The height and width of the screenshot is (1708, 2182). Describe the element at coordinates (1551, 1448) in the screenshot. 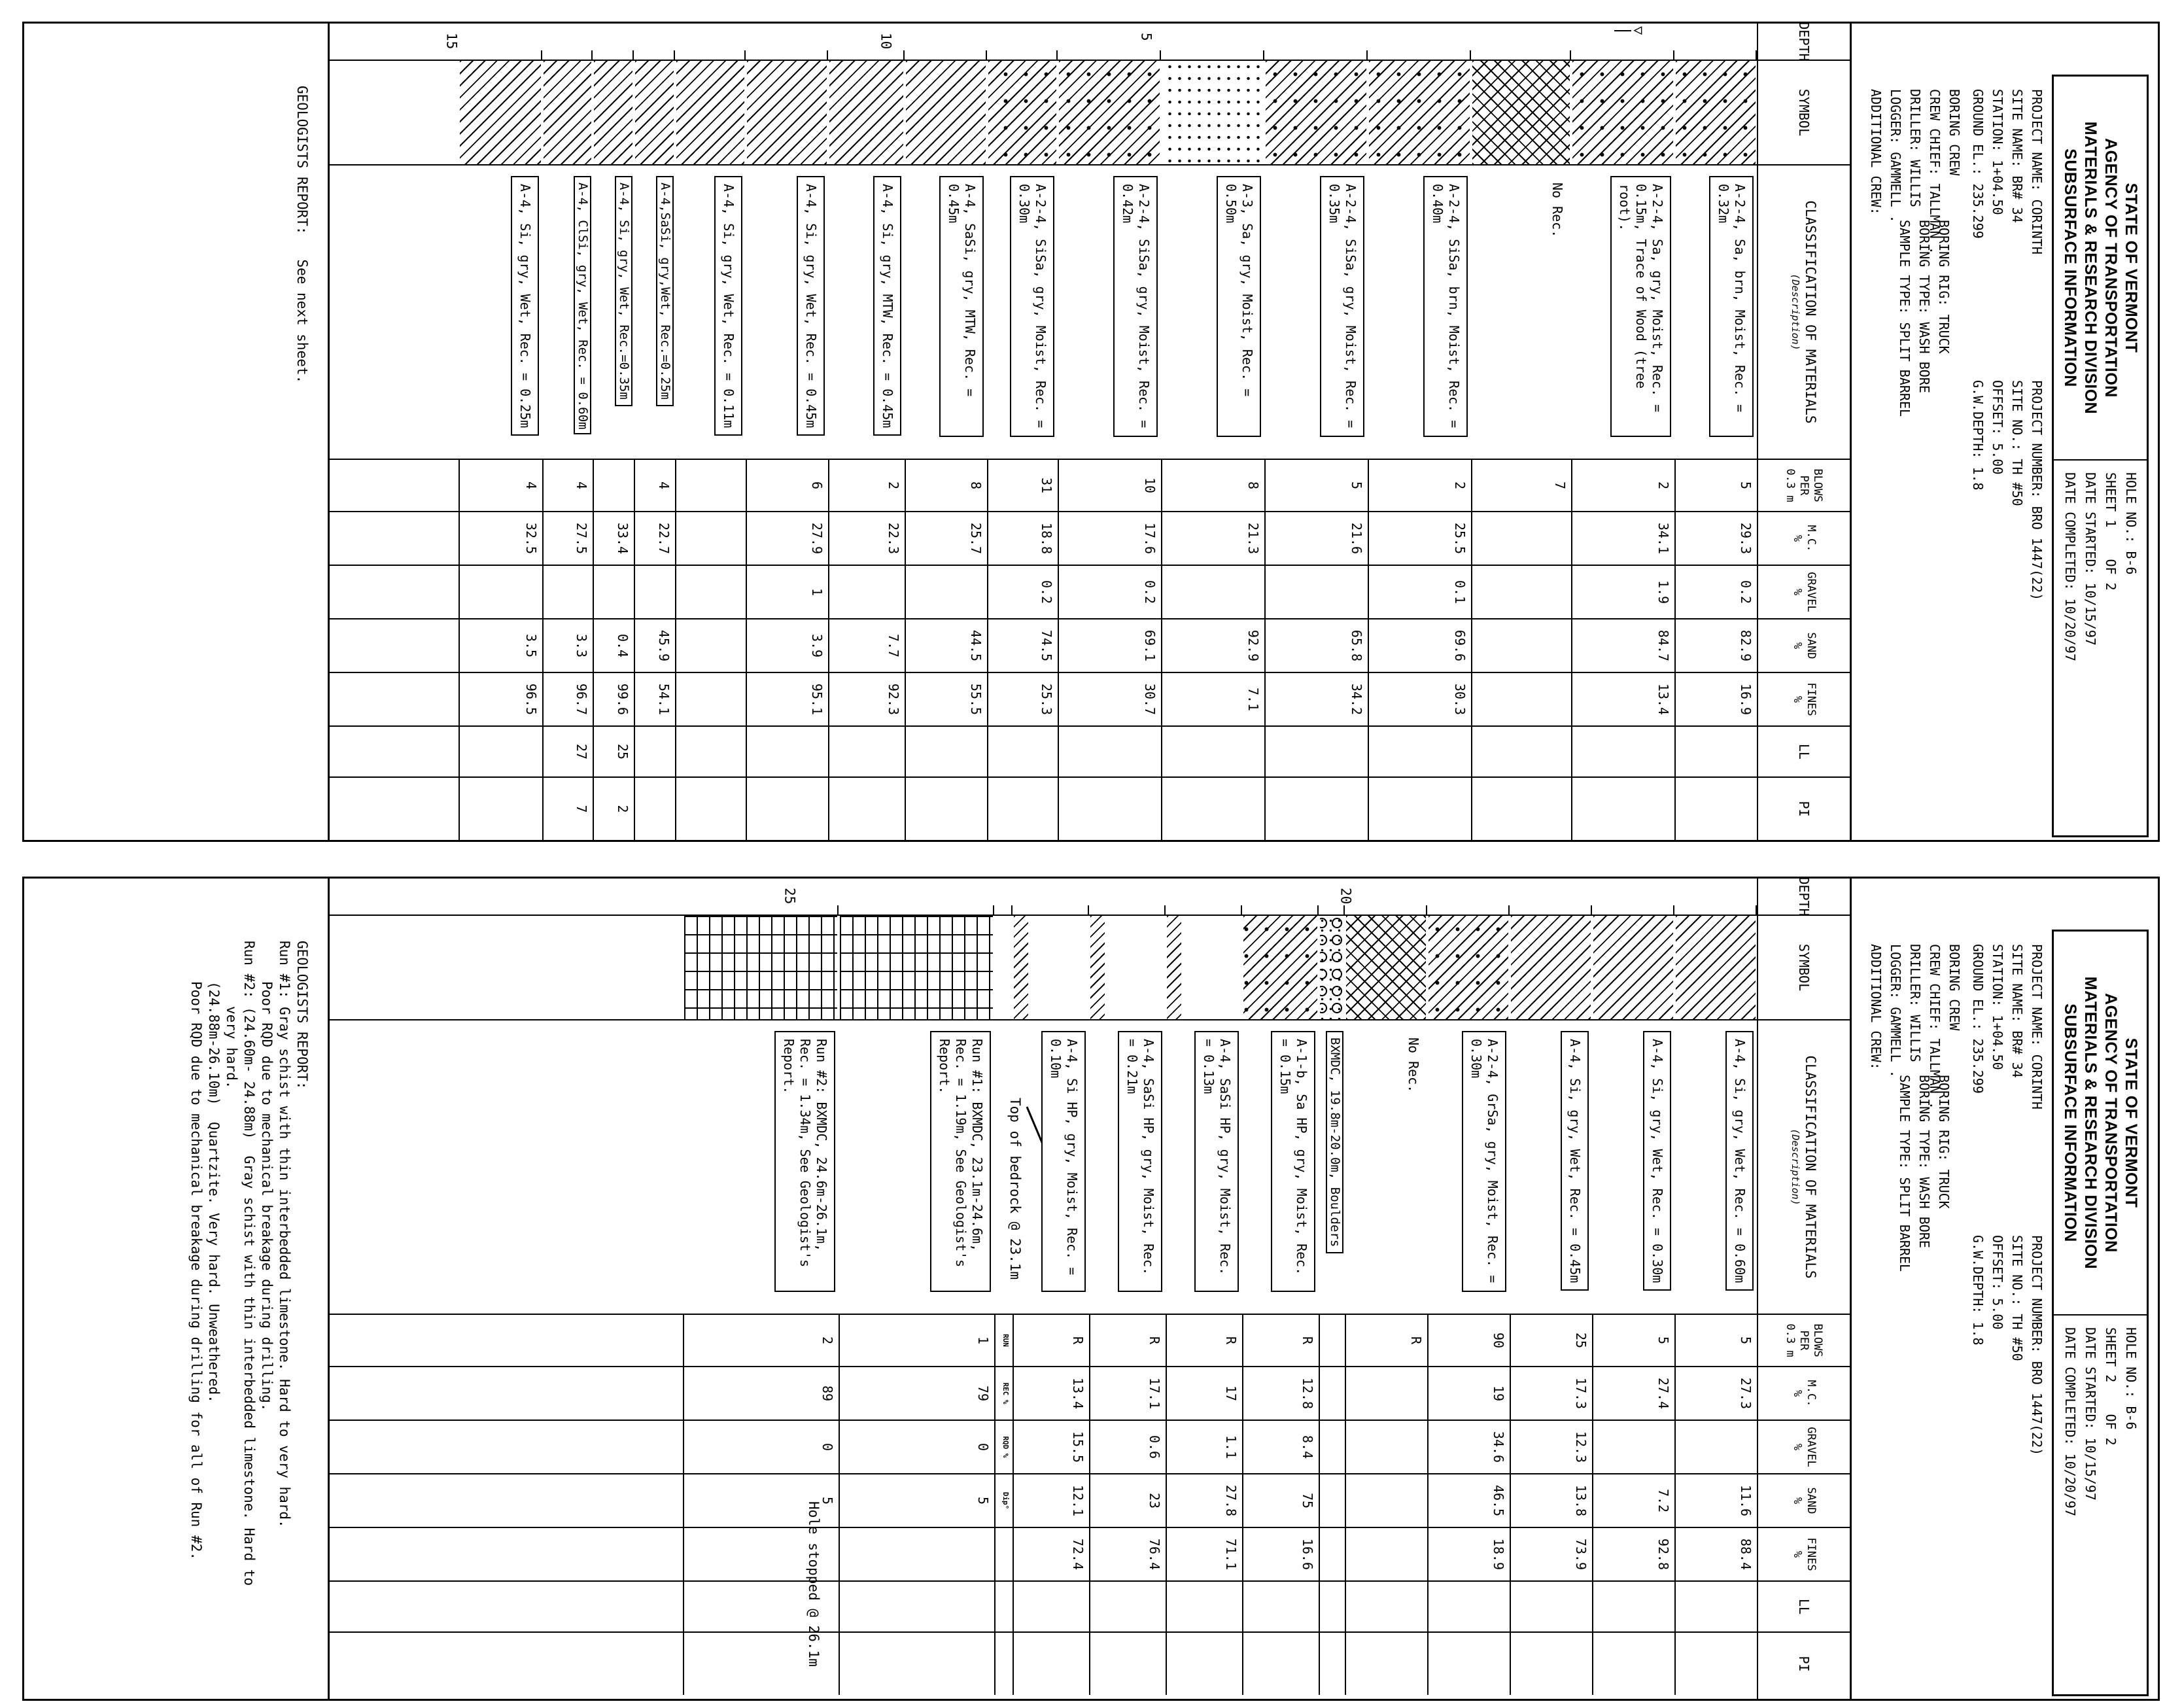

I see `value-cell: 12.3` at that location.